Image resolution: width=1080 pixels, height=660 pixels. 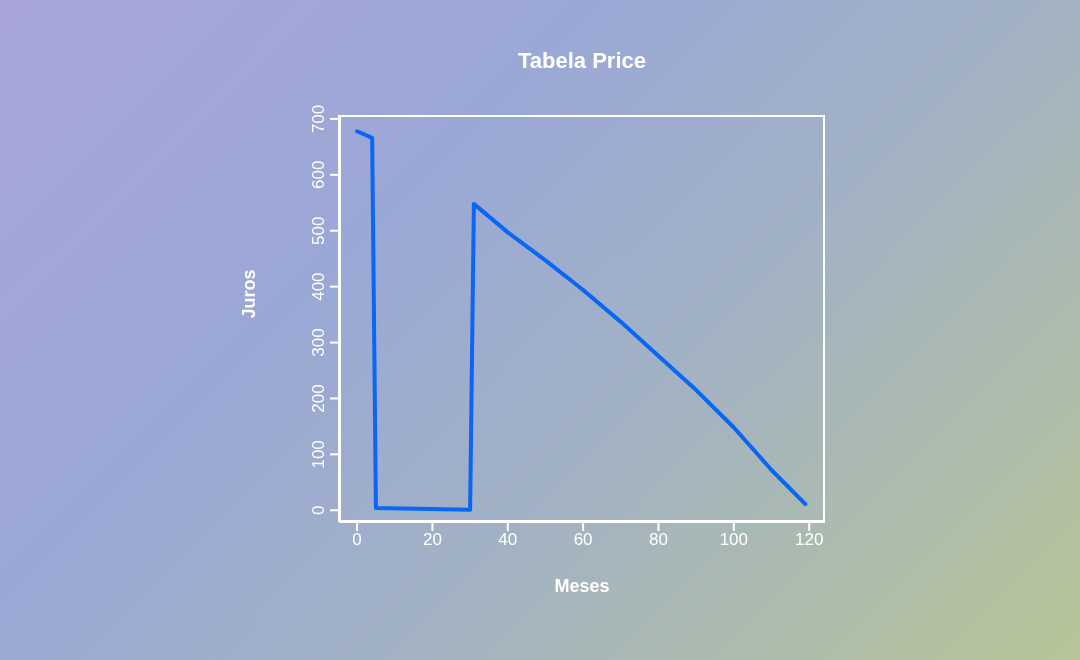 What do you see at coordinates (734, 540) in the screenshot?
I see `x-tick-label: 100` at bounding box center [734, 540].